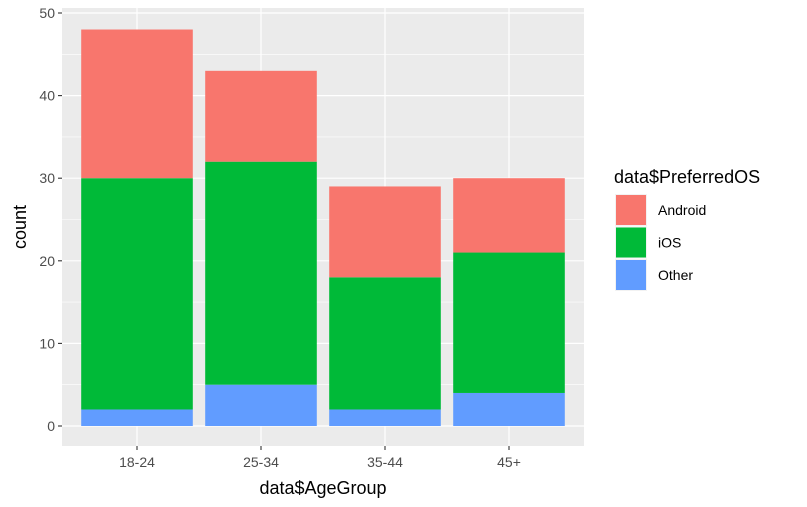  Describe the element at coordinates (631, 275) in the screenshot. I see `legend-key-other` at that location.